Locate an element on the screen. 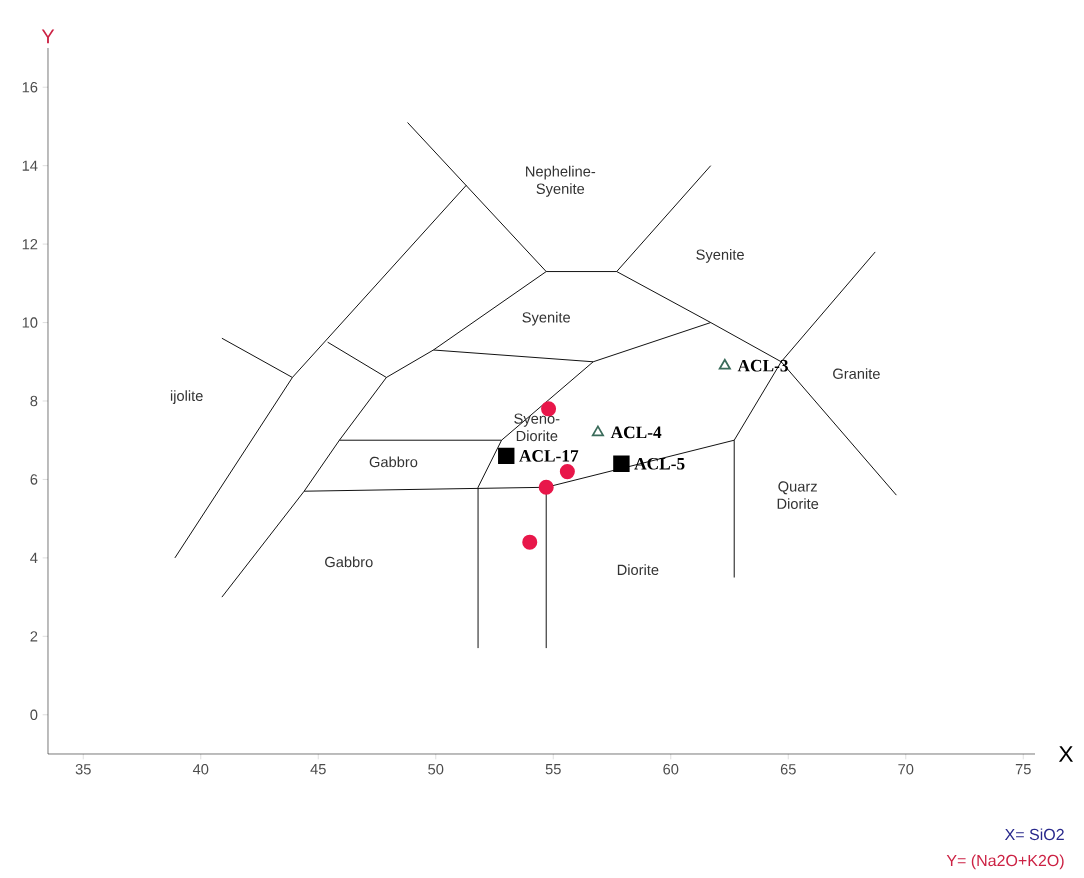 The height and width of the screenshot is (878, 1084). x-axis-title: X is located at coordinates (1066, 754).